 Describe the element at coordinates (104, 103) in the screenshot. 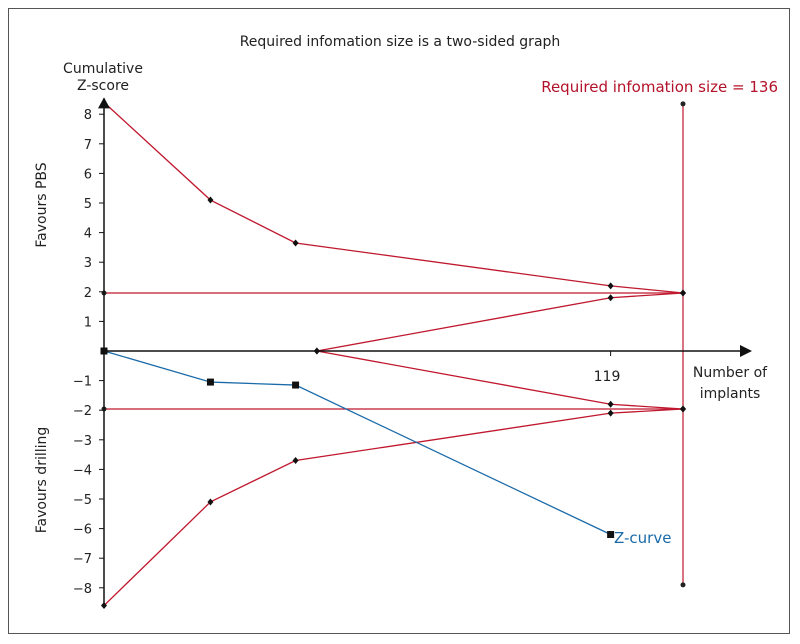

I see `y-axis-arrow` at that location.